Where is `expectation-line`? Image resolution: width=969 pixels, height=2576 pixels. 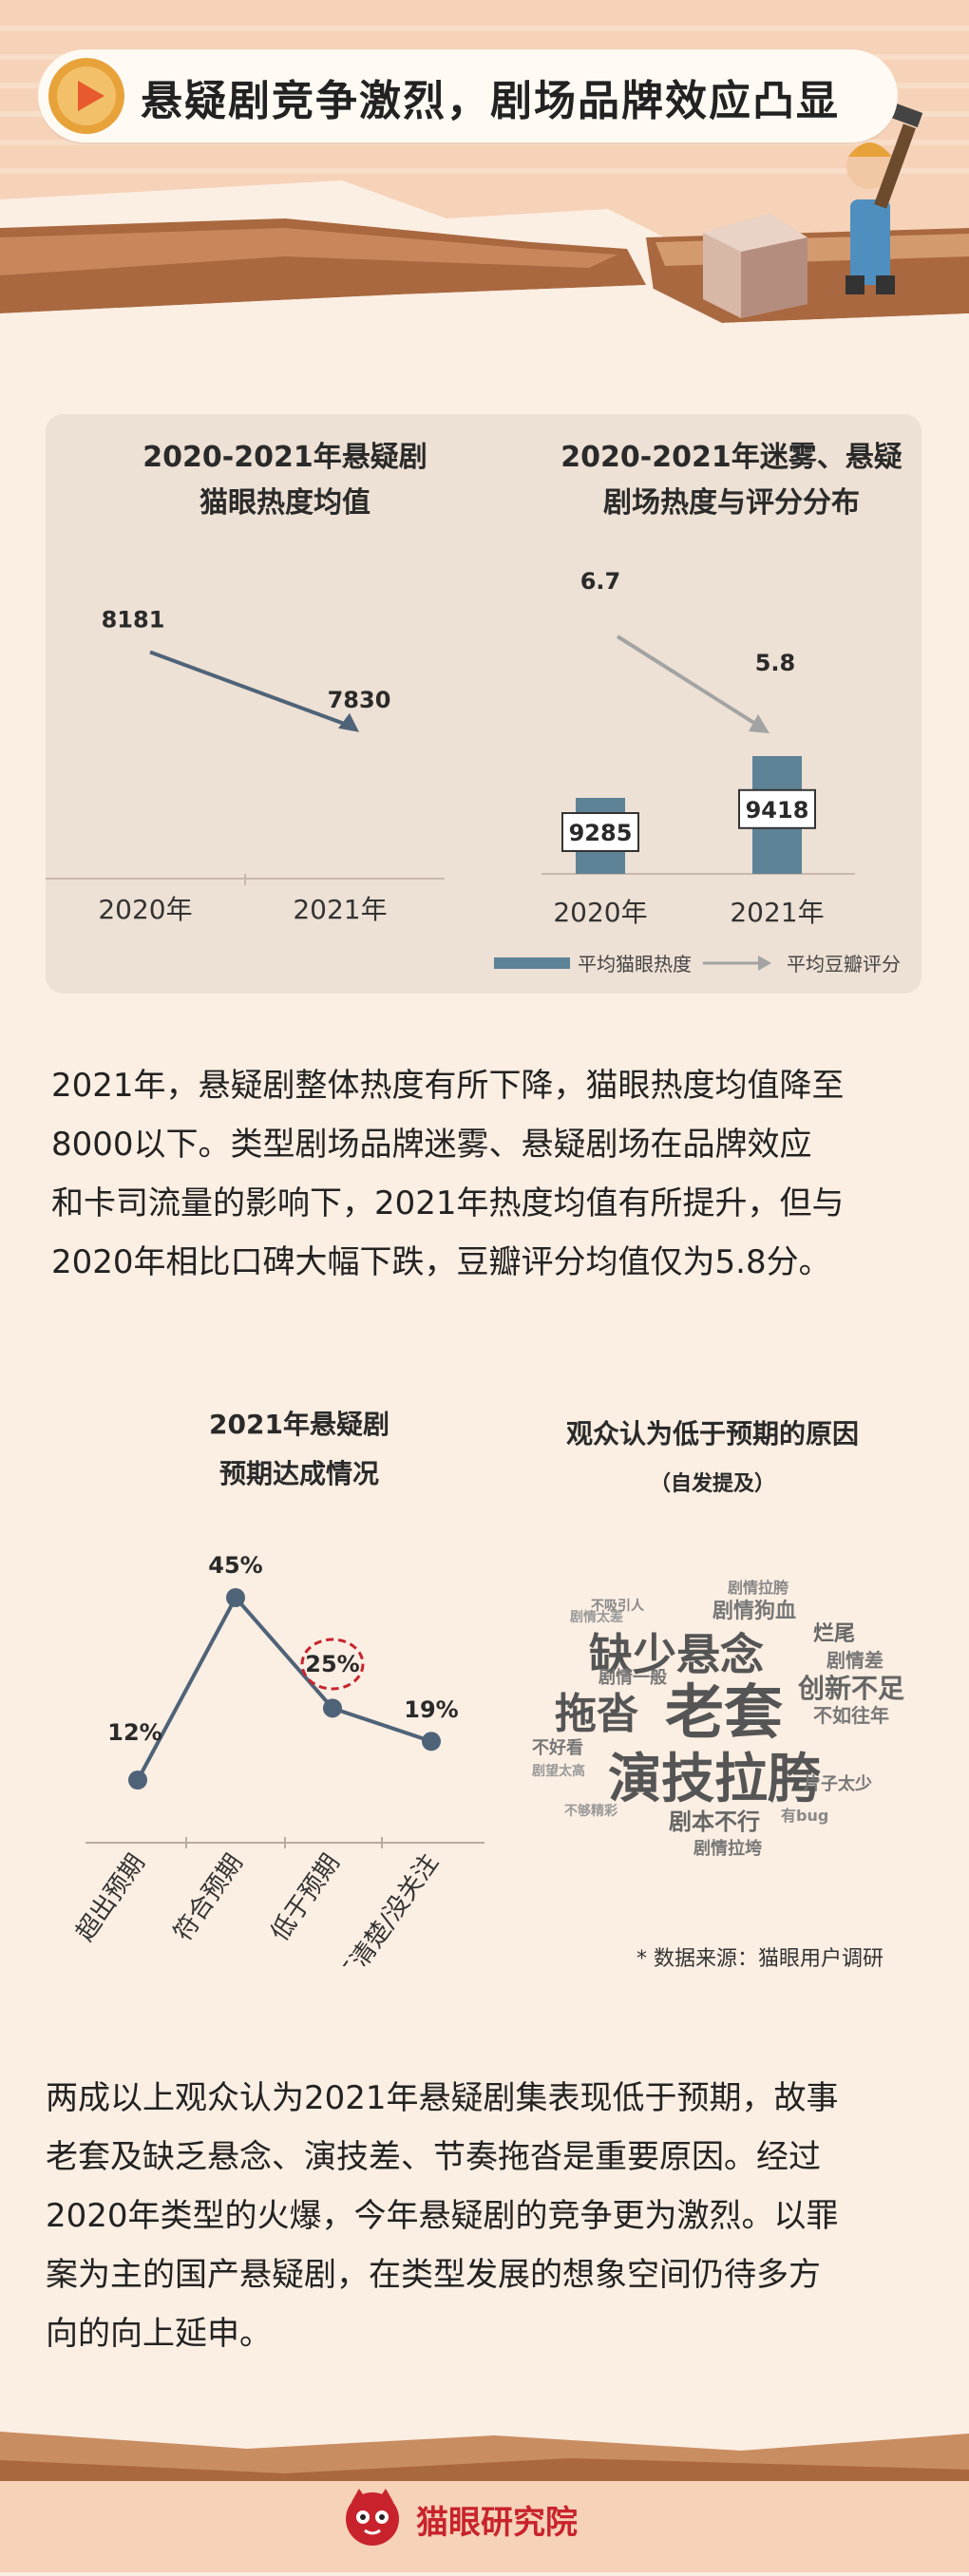 expectation-line is located at coordinates (284, 1687).